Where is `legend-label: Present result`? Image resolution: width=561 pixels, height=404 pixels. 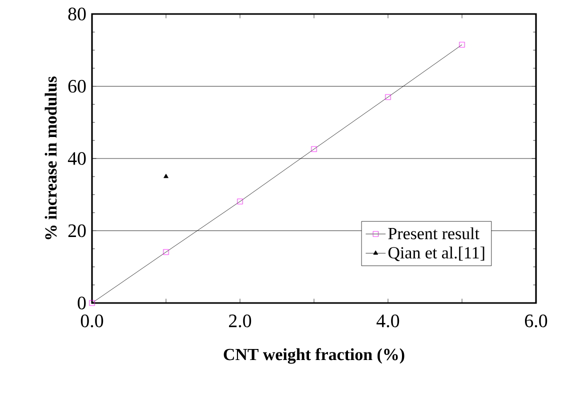
legend-label: Present result is located at coordinates (434, 233).